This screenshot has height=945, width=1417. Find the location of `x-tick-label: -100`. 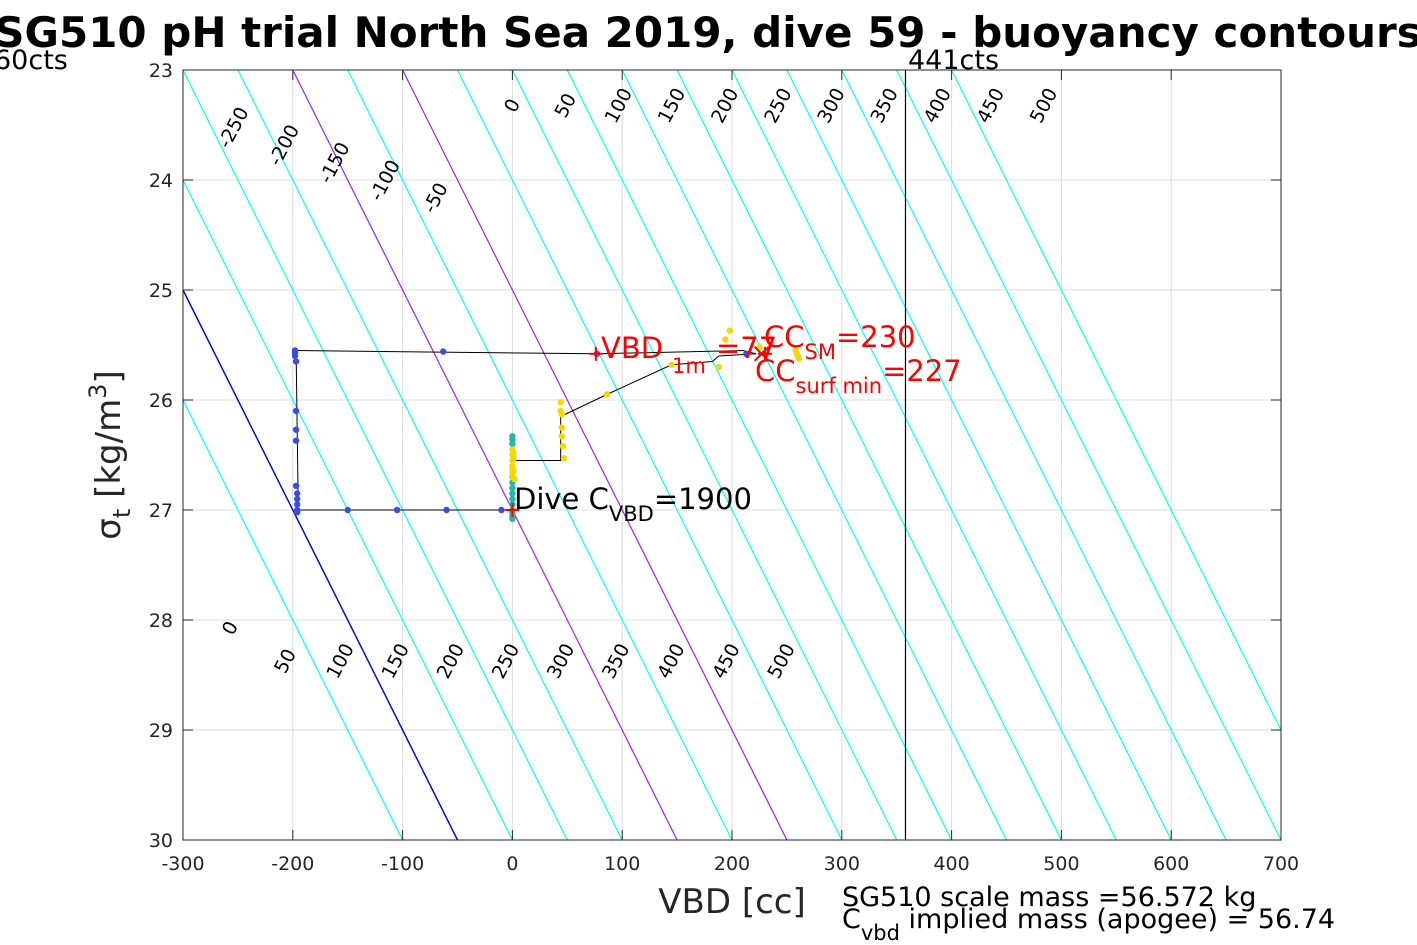

x-tick-label: -100 is located at coordinates (402, 864).